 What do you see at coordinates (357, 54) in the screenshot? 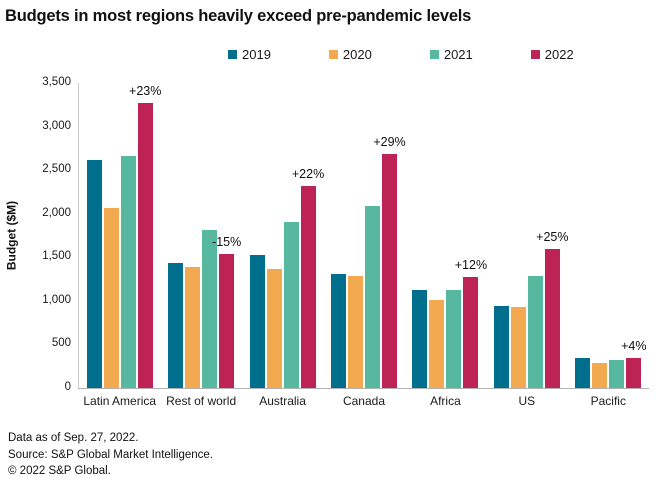
I see `legend-label: 2020` at bounding box center [357, 54].